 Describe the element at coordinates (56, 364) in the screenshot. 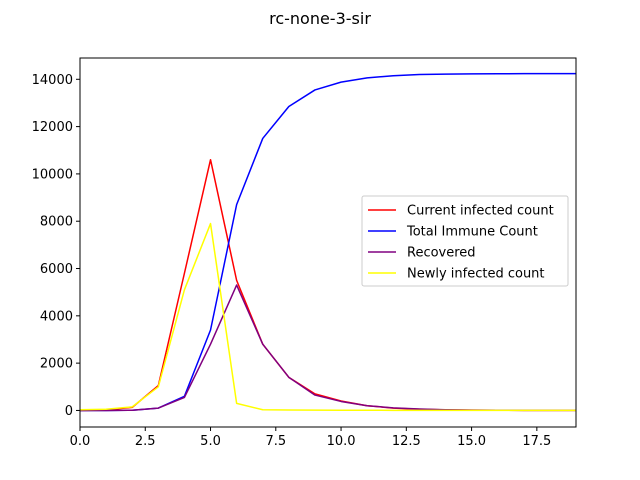

I see `y-tick-label: 2000` at that location.